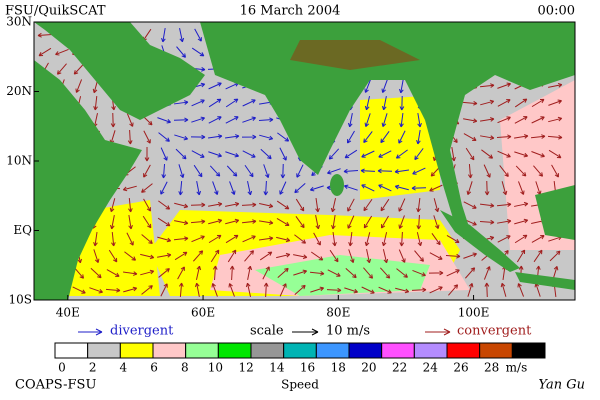 Image resolution: width=600 pixels, height=400 pixels. I want to click on lat-label: 30N, so click(19, 22).